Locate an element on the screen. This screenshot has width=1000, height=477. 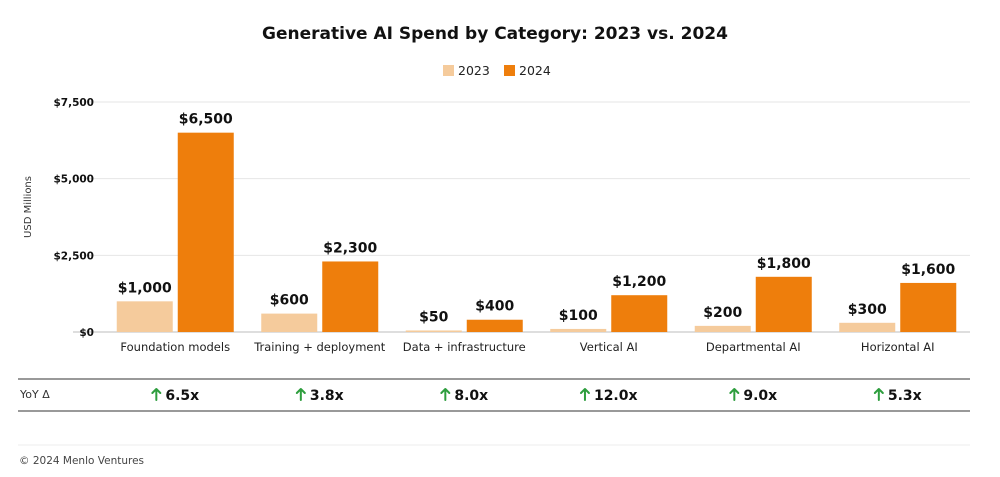
yoy-cell: 12.0x is located at coordinates (608, 396).